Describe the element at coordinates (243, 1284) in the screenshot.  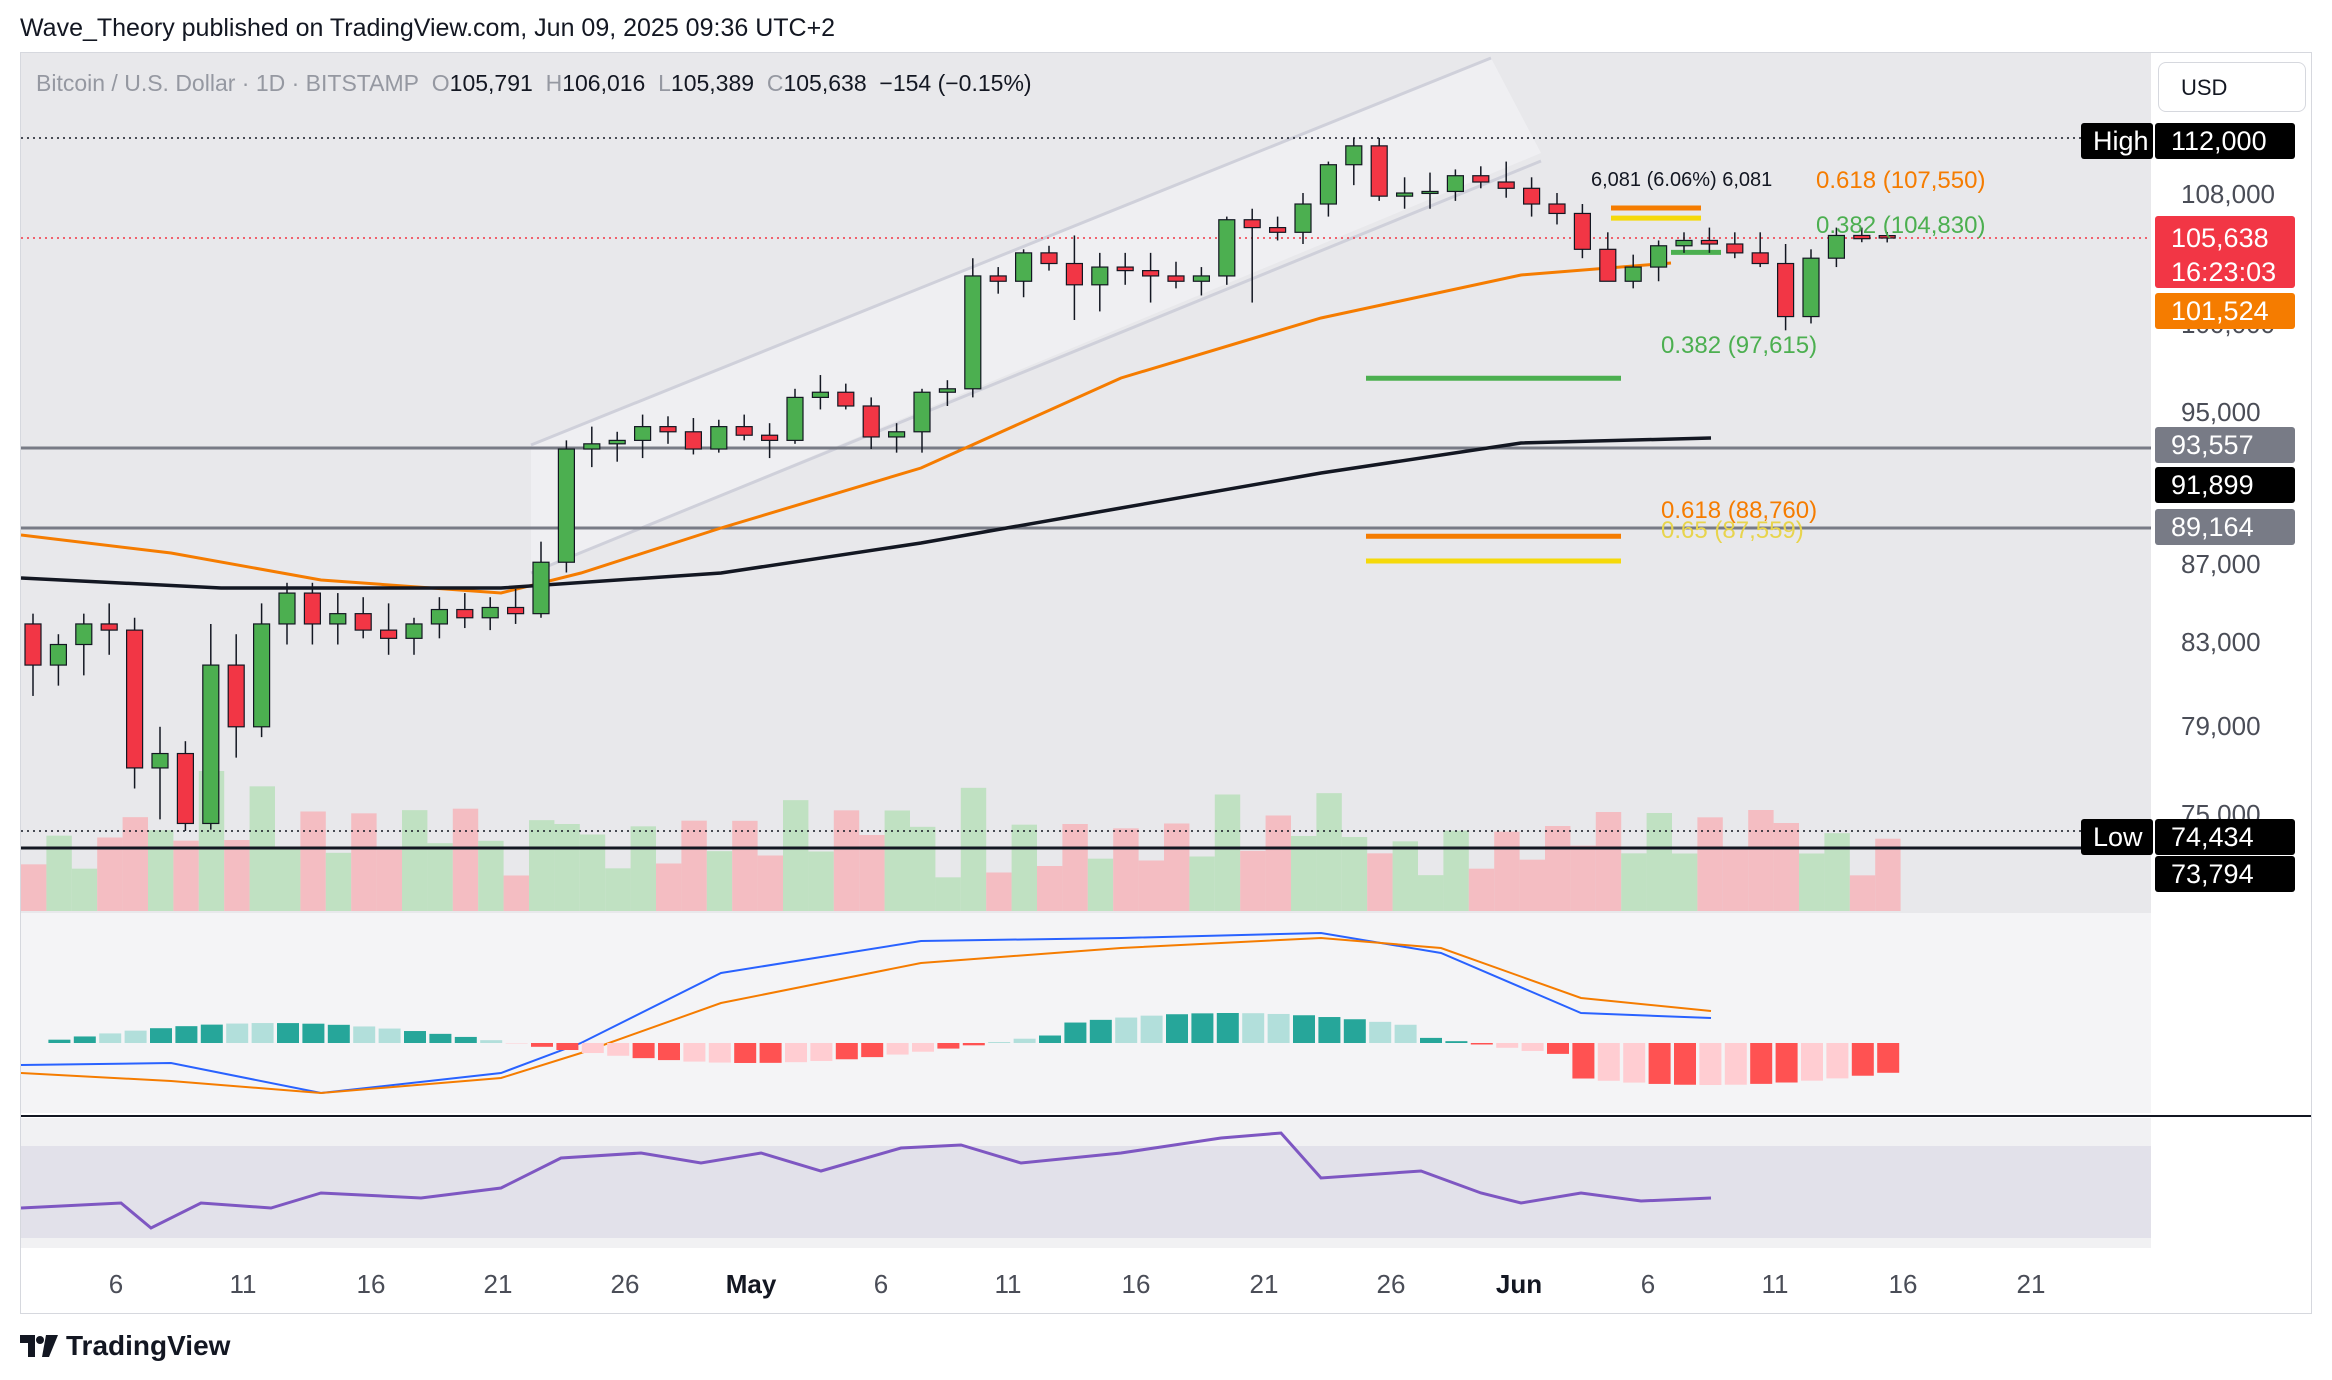
I see `x-tick-label: 11` at that location.